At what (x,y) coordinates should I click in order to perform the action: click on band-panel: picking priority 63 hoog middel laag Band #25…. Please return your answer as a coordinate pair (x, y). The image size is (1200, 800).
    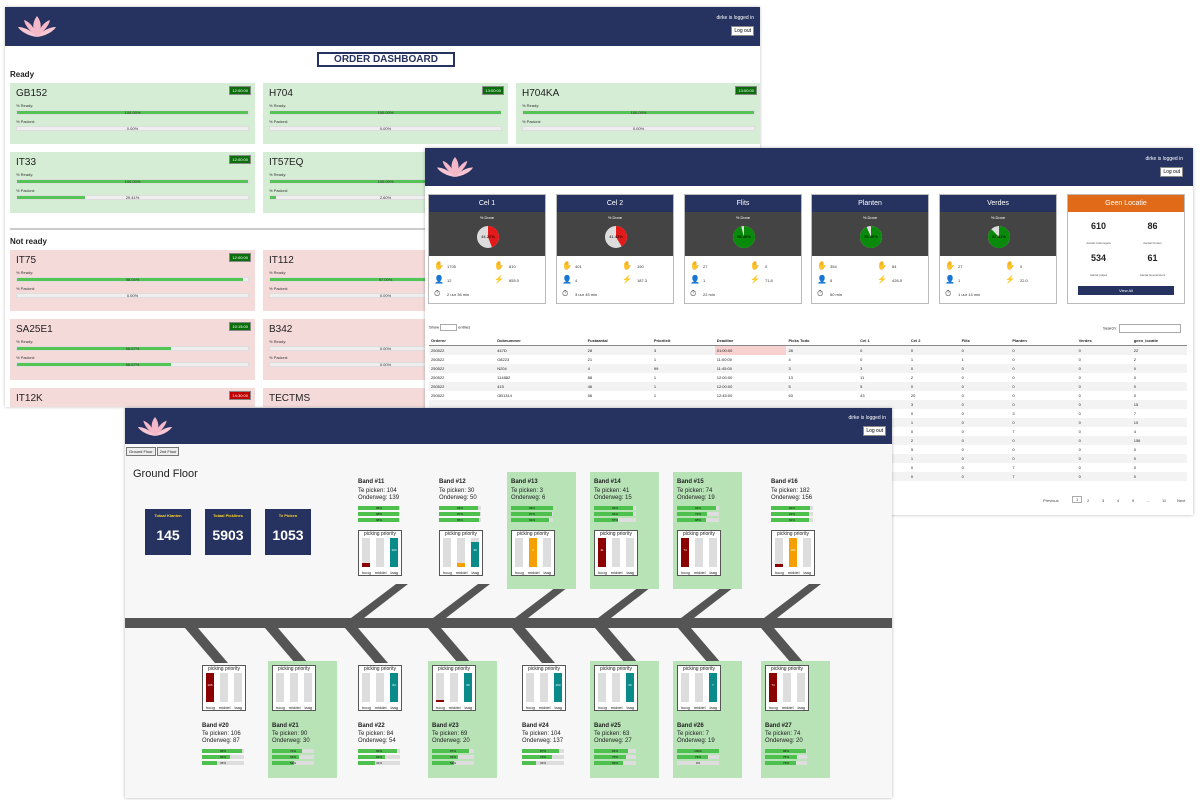
    Looking at the image, I should click on (624, 719).